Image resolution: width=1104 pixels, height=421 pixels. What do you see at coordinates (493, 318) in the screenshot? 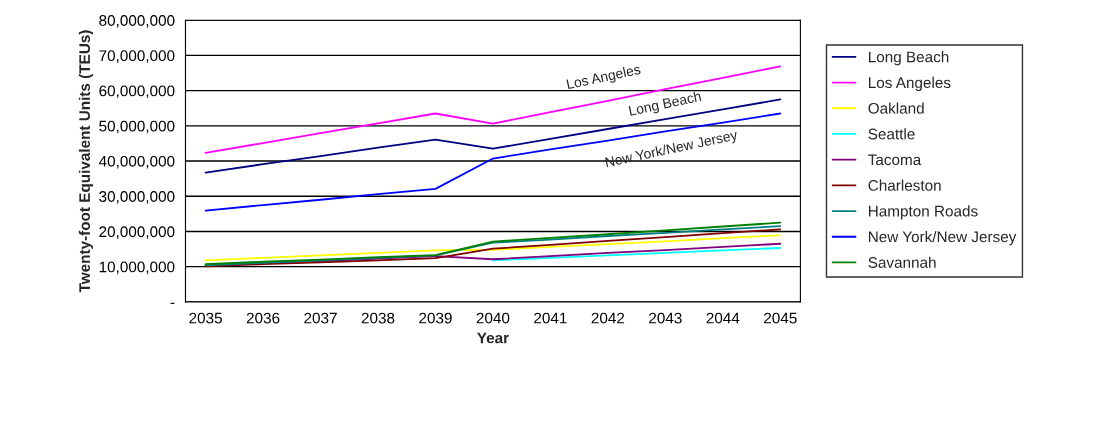
I see `x-tick-label: 2040` at bounding box center [493, 318].